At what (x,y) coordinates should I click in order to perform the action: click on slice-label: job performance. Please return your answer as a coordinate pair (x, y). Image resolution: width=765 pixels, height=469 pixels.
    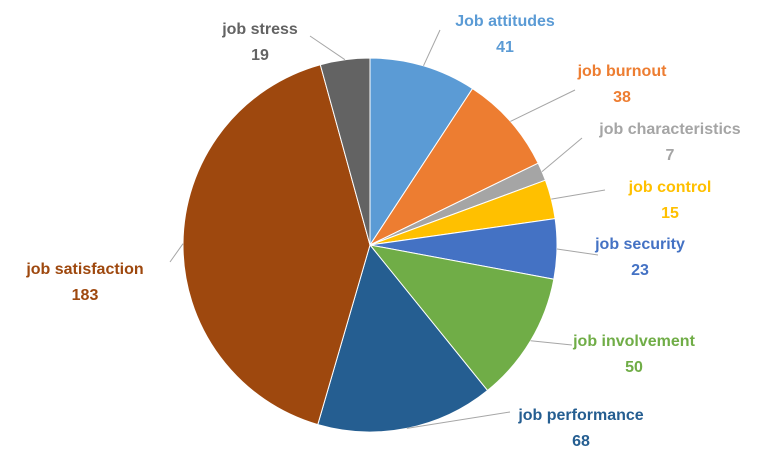
    Looking at the image, I should click on (580, 415).